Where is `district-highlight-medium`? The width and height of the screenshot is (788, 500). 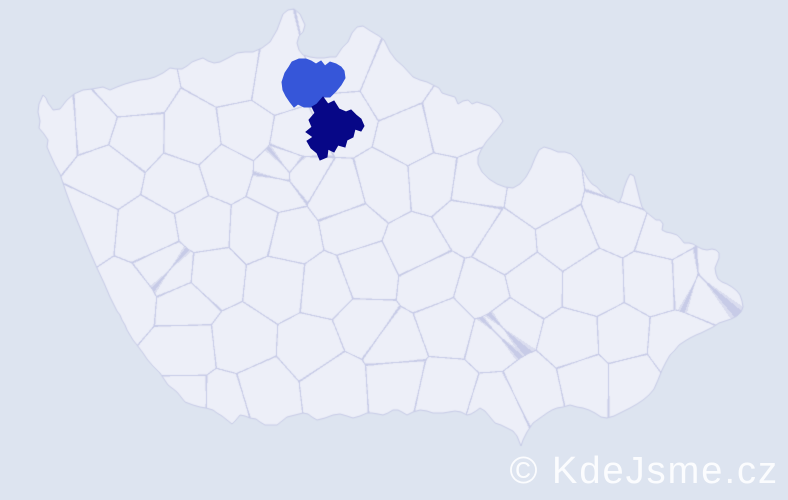 district-highlight-medium is located at coordinates (313, 83).